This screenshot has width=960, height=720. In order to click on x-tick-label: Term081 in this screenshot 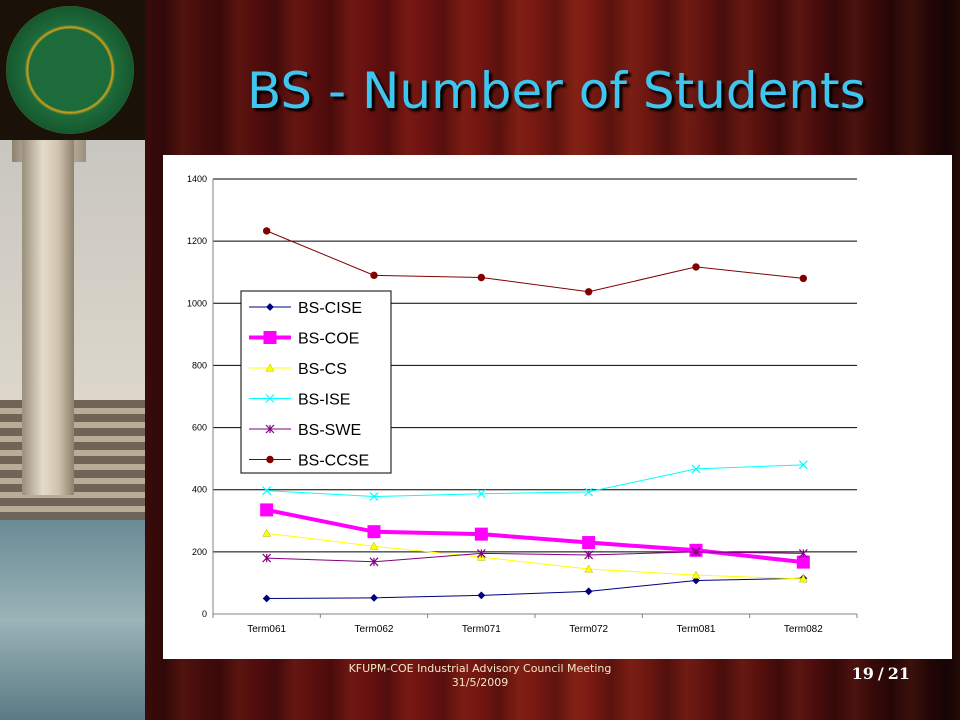, I will do `click(696, 629)`.